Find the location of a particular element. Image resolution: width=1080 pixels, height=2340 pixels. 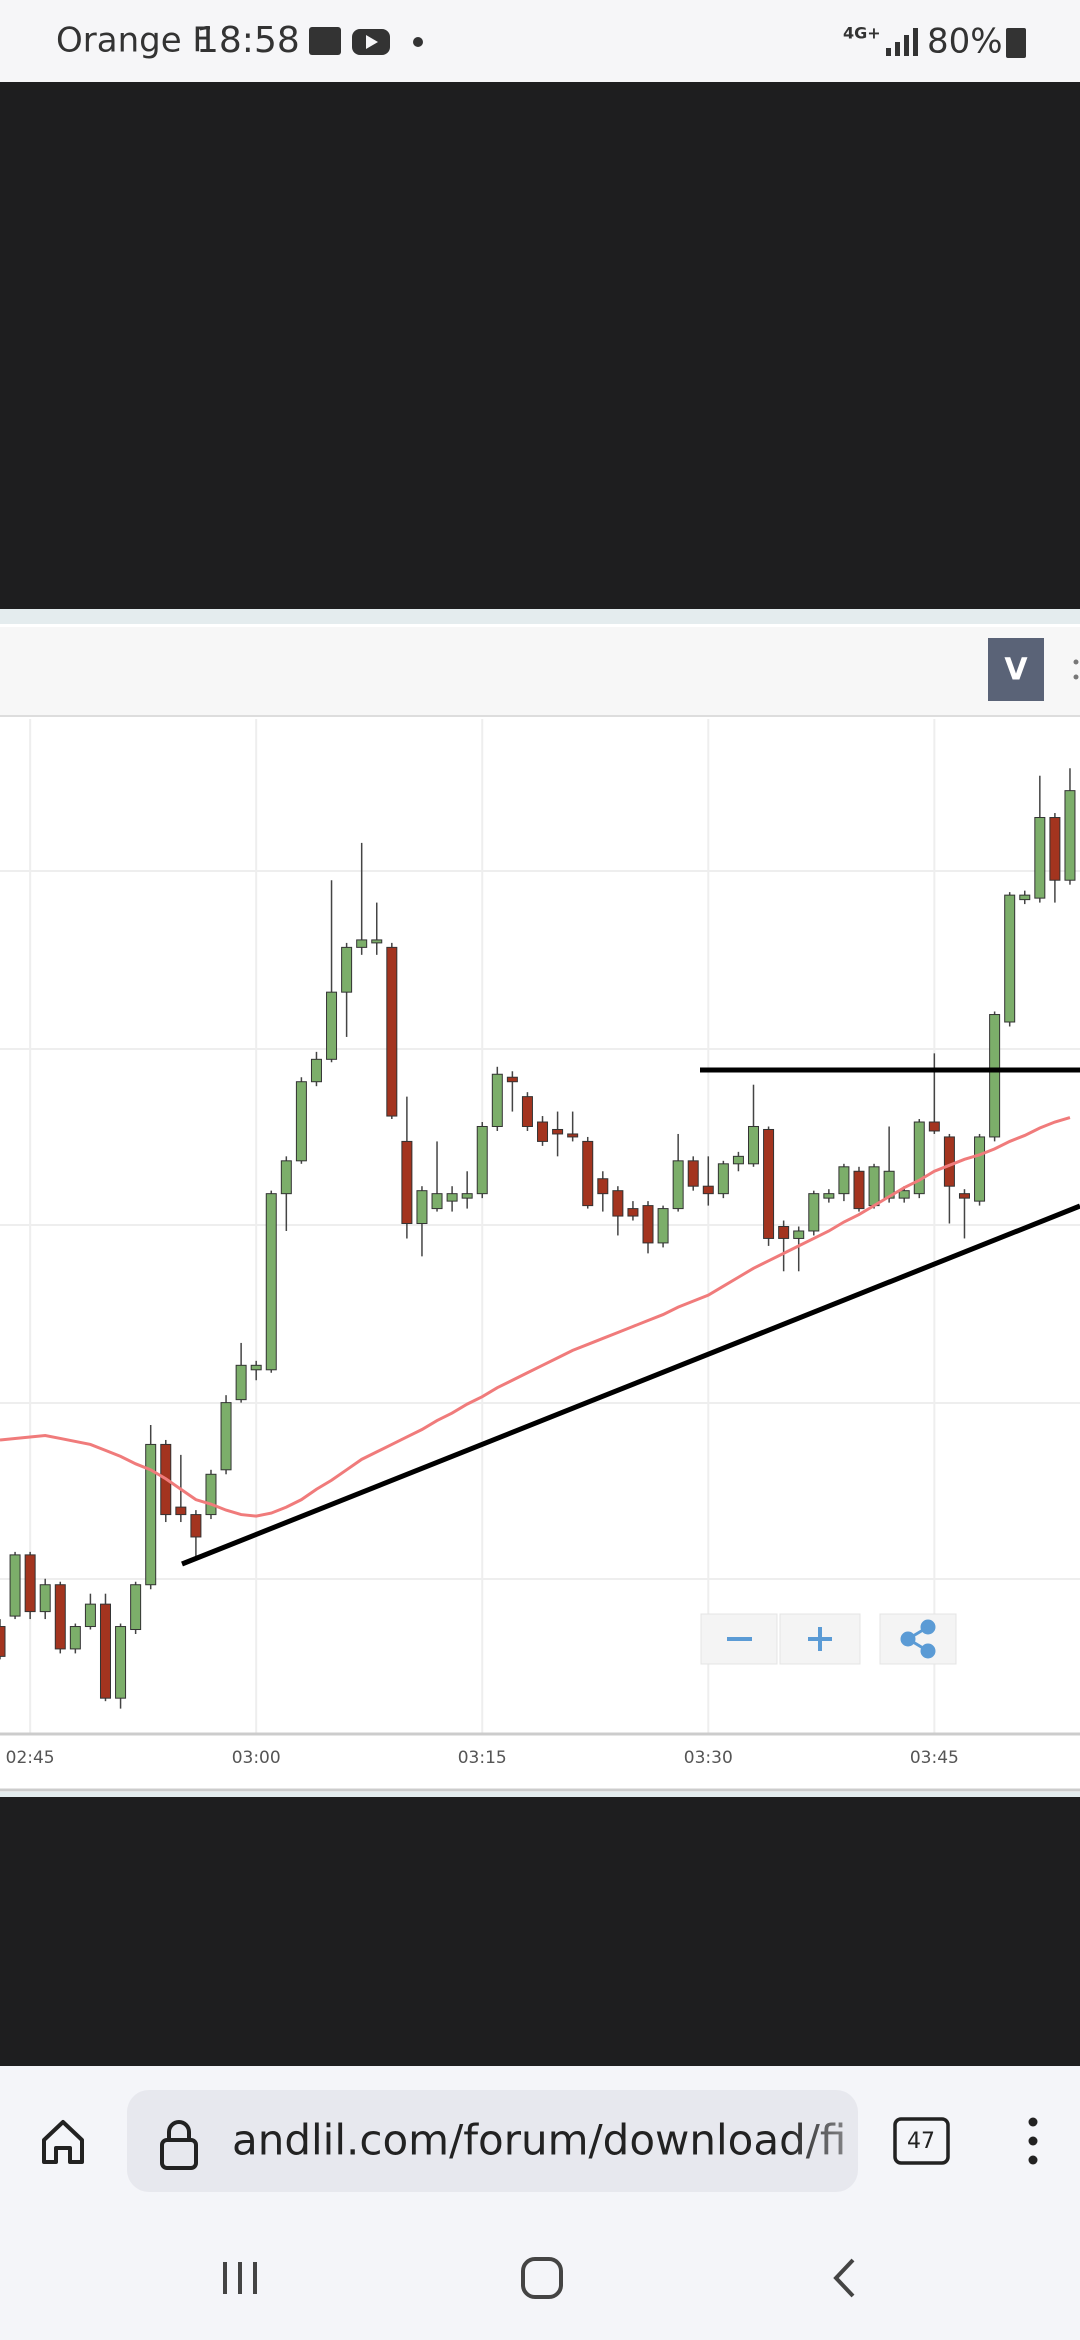

clock: 18:58 is located at coordinates (248, 40).